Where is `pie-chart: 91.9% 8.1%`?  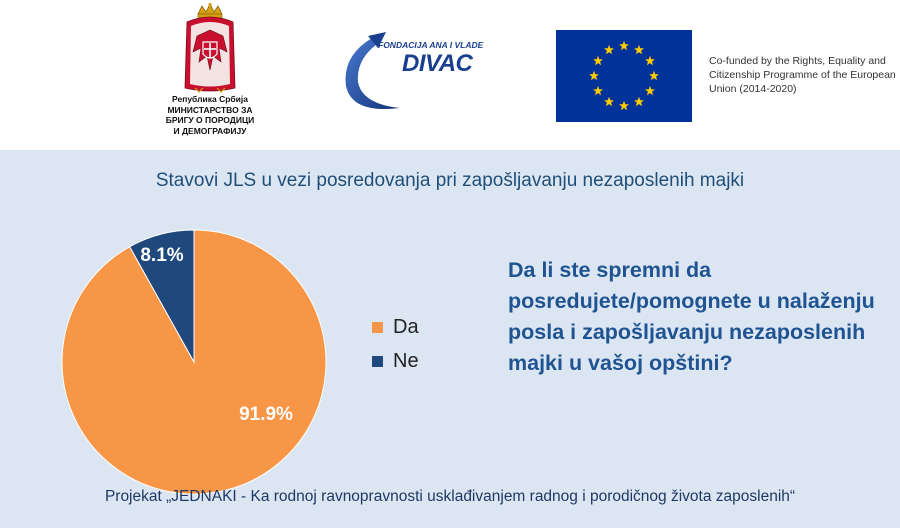
pie-chart: 91.9% 8.1% is located at coordinates (194, 362).